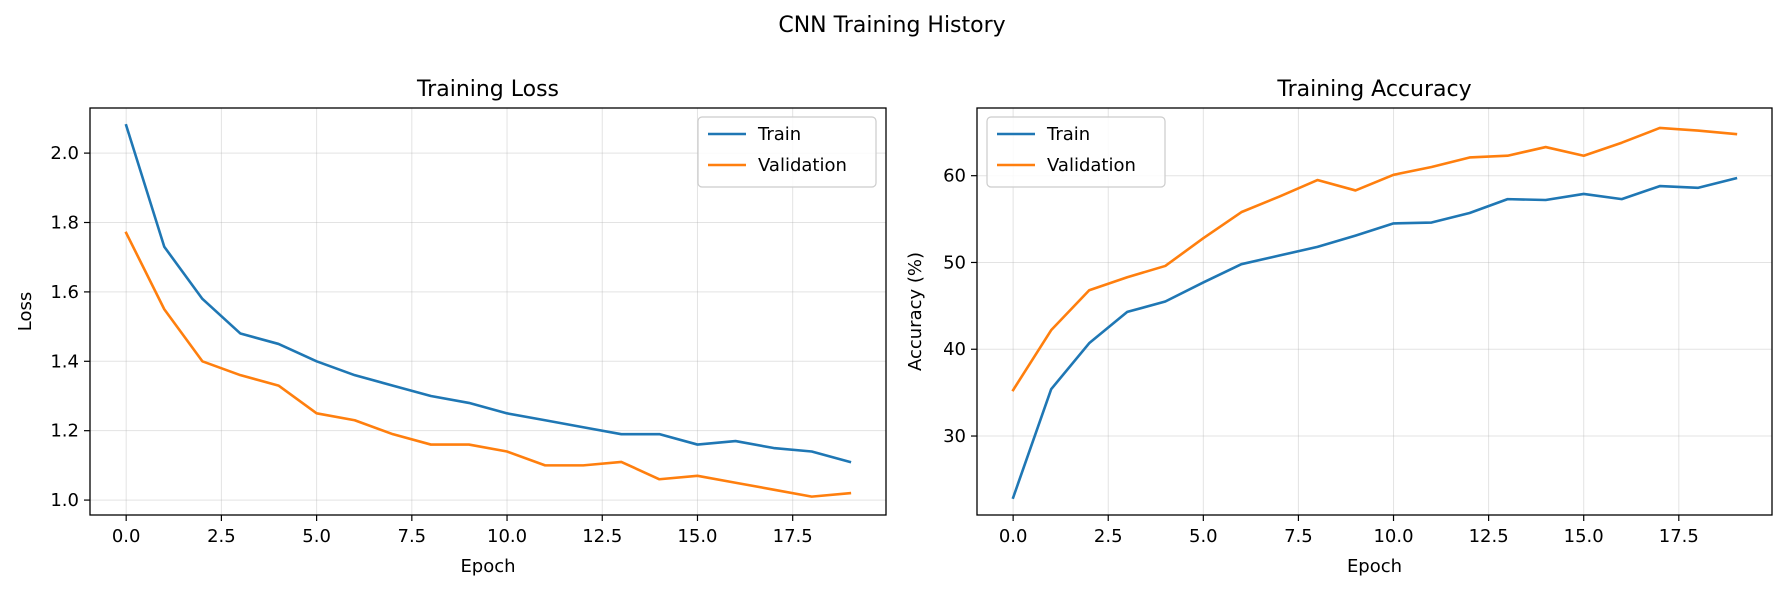 The image size is (1784, 593). What do you see at coordinates (954, 349) in the screenshot?
I see `accuracy-y-tick-label: 40` at bounding box center [954, 349].